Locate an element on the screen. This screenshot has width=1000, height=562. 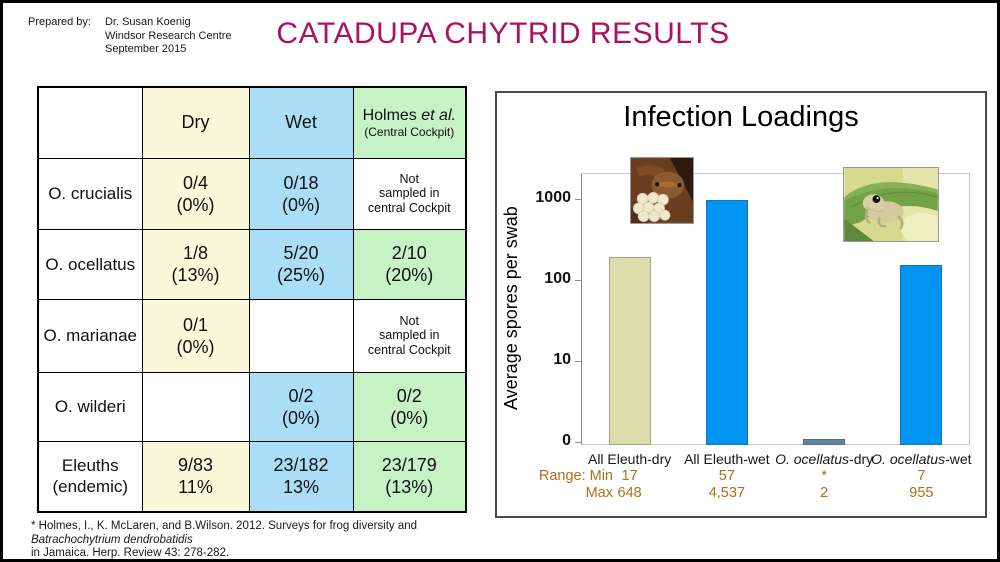
species-cell: O. crucialis is located at coordinates (90, 193).